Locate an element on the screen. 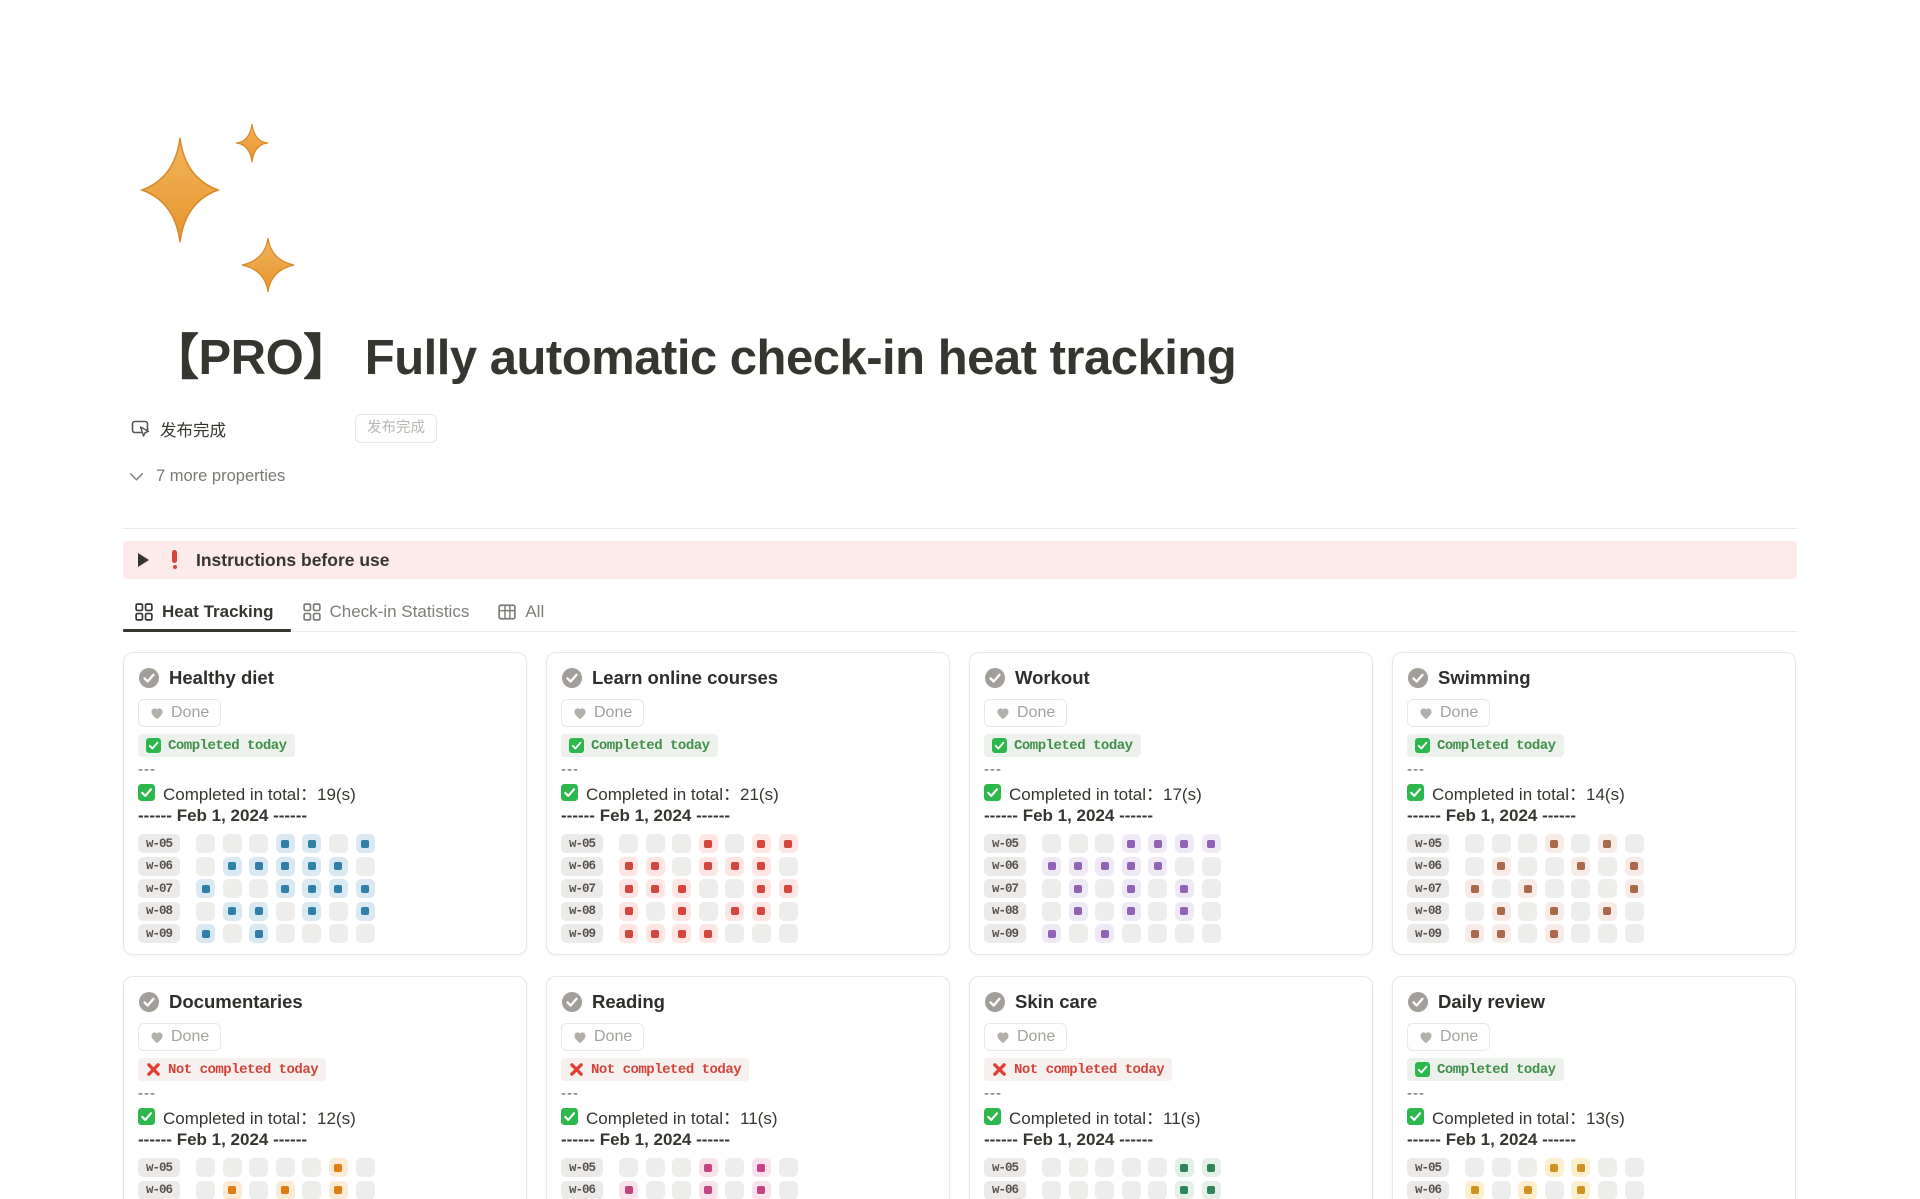 This screenshot has width=1920, height=1199. tab-heat-tracking: Heat Tracking is located at coordinates (204, 612).